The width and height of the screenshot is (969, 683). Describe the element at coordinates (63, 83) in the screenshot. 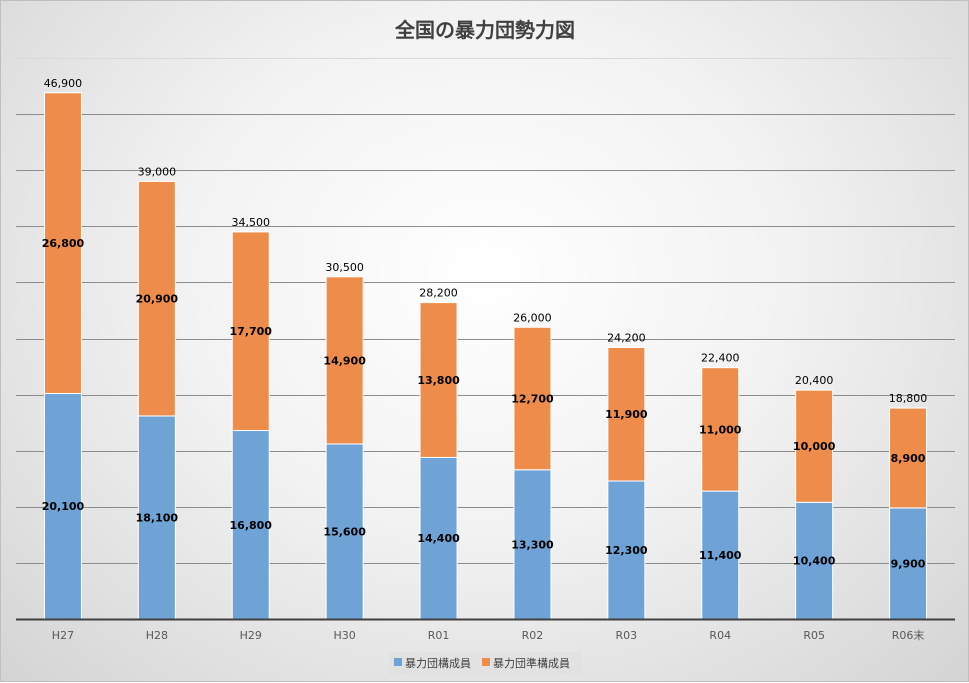

I see `total-label: 46,900` at that location.